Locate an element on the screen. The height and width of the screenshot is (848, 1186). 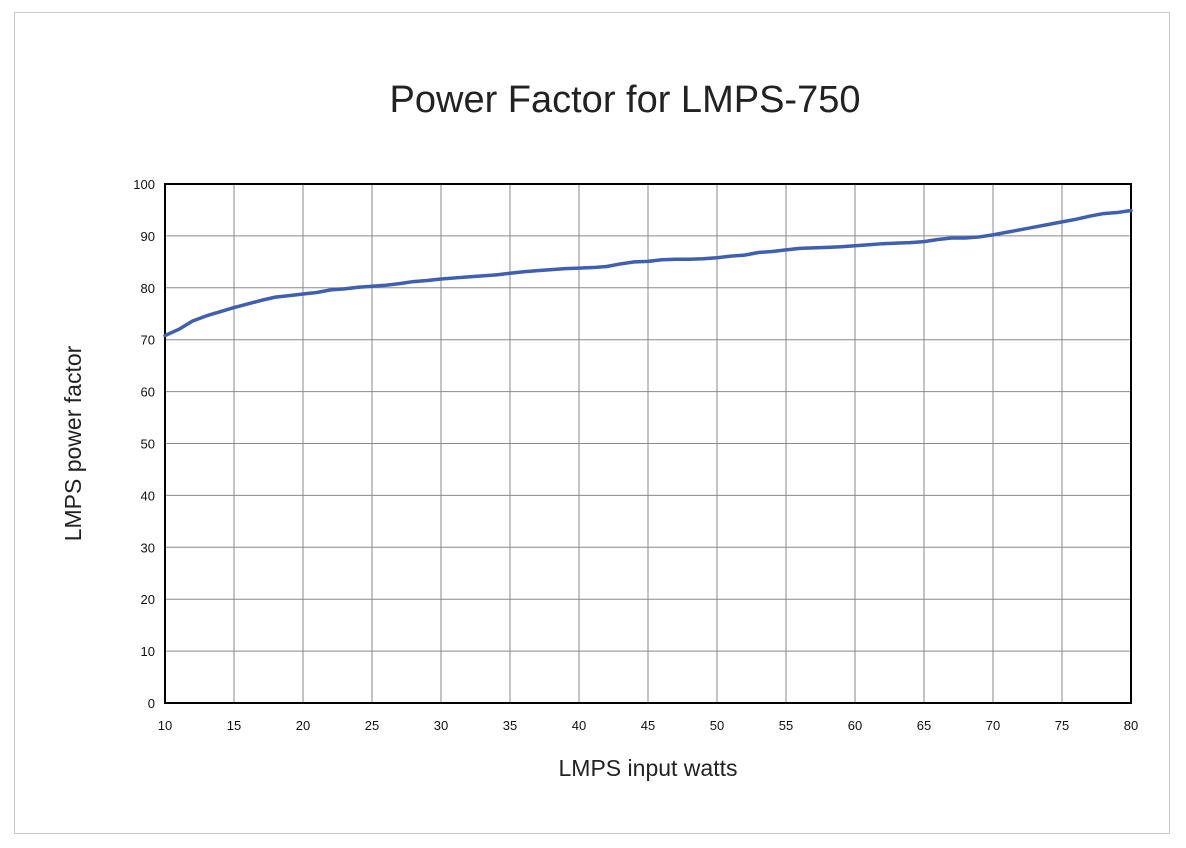
x-tick-label: 25 is located at coordinates (372, 725).